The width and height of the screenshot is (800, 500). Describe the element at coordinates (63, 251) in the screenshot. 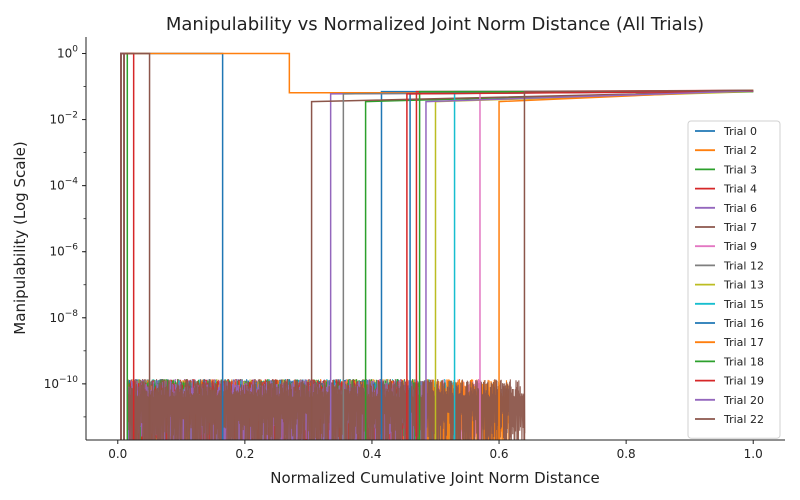

I see `y-tick-label-3: 10⁻⁶` at that location.